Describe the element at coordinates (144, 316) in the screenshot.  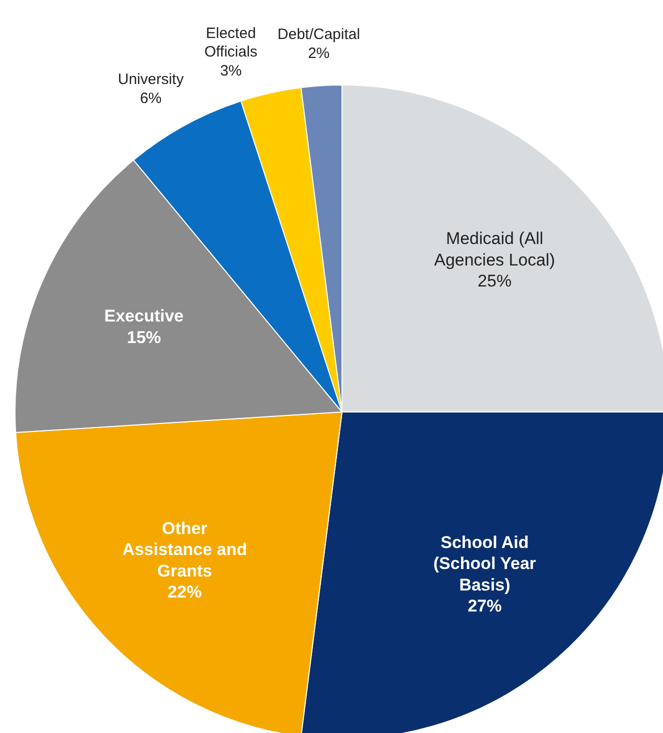
I see `slice-label: Executive` at that location.